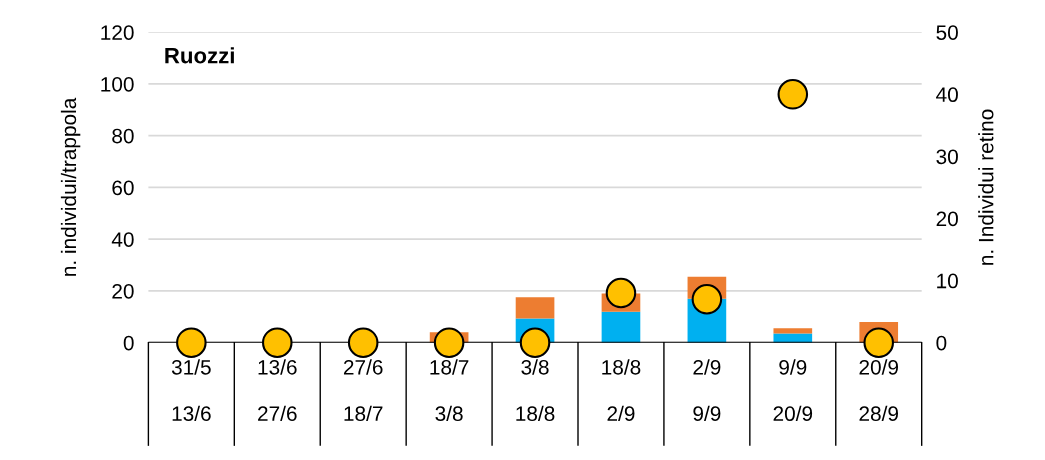  I want to click on category-label: 13/6 27/6, so click(277, 390).